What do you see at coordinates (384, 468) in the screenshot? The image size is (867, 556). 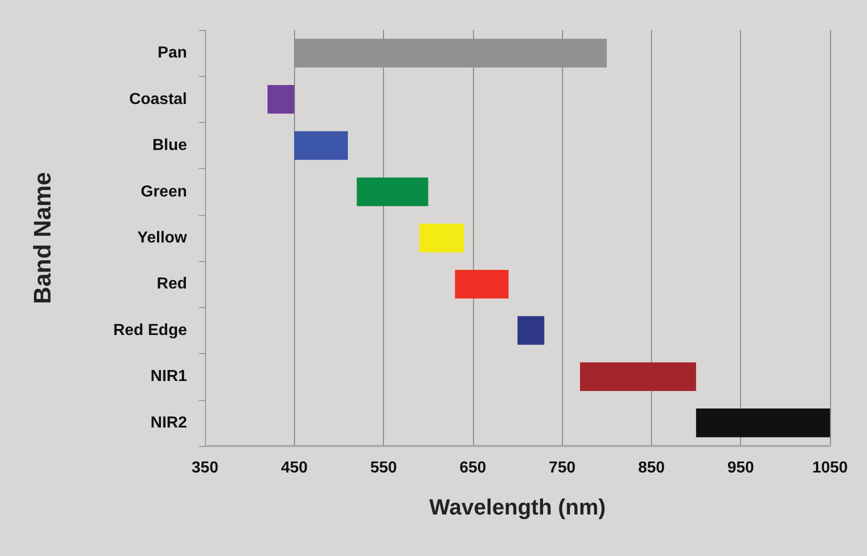 I see `x-tick-label: 550` at bounding box center [384, 468].